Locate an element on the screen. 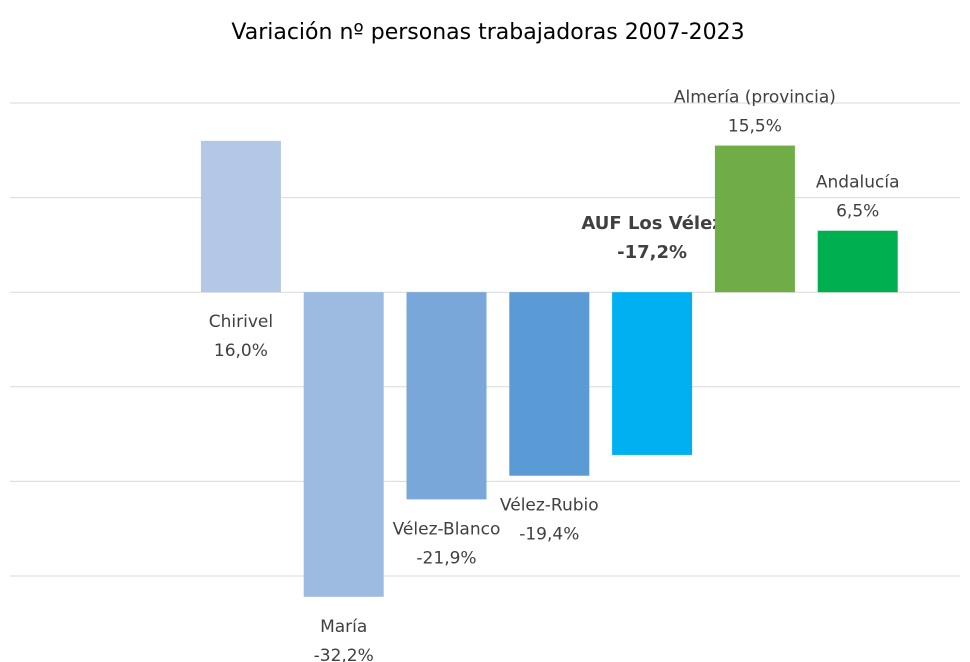 The image size is (970, 662). category-label: María is located at coordinates (343, 627).